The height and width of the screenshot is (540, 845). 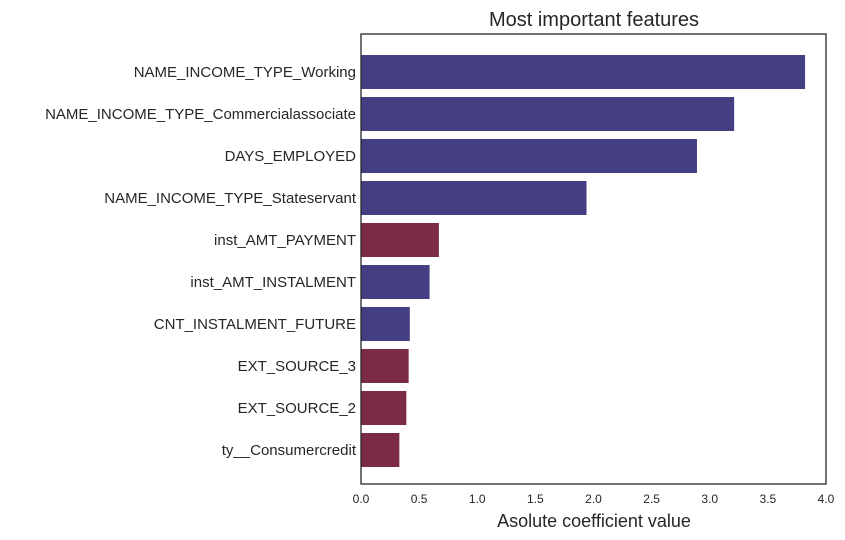 What do you see at coordinates (594, 521) in the screenshot?
I see `x-axis-label: Asolute coefficient value` at bounding box center [594, 521].